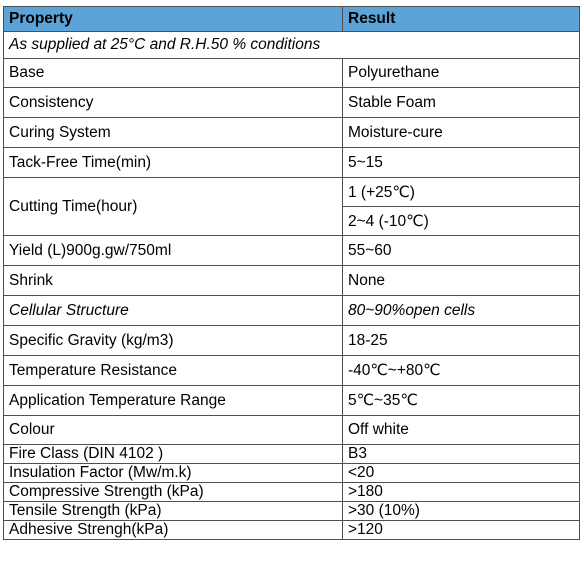 The image size is (584, 570). I want to click on table-row: Tack-Free Time(min) 5~15, so click(291, 162).